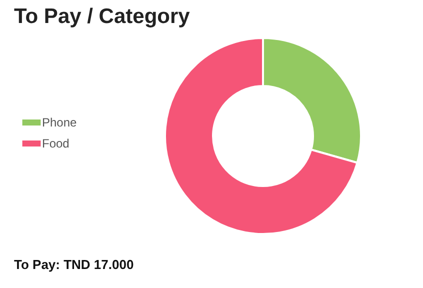 The image size is (423, 288). What do you see at coordinates (56, 143) in the screenshot?
I see `legend-label: Food` at bounding box center [56, 143].